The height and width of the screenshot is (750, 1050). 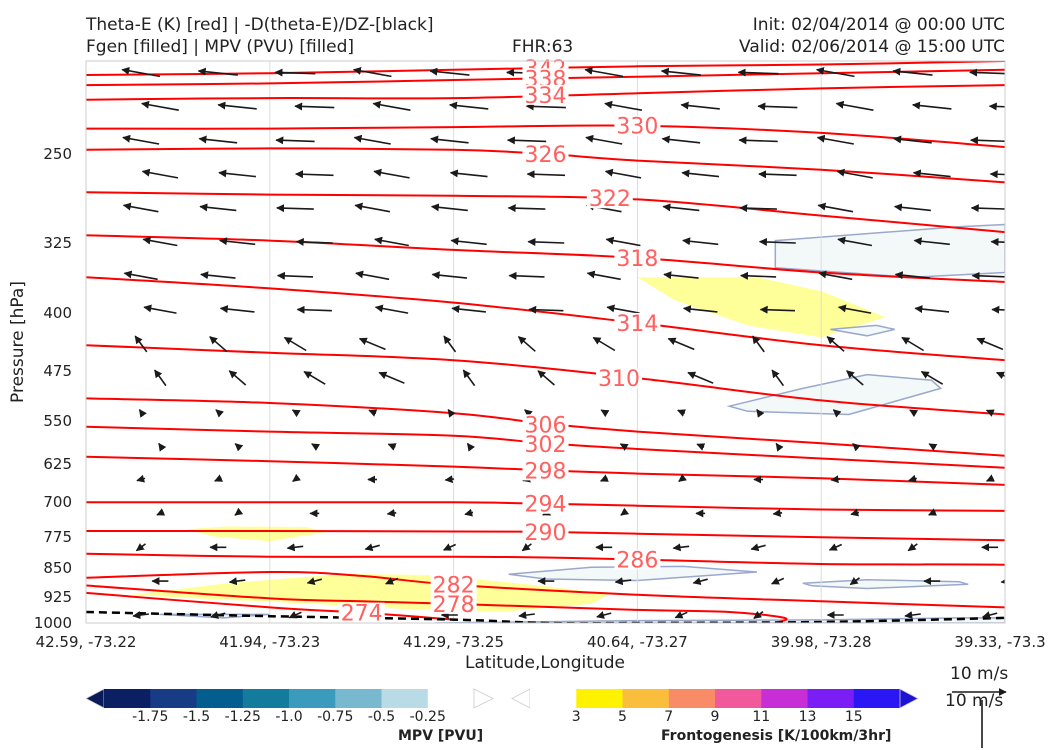 What do you see at coordinates (546, 533) in the screenshot?
I see `contour-label-290: 290` at bounding box center [546, 533].